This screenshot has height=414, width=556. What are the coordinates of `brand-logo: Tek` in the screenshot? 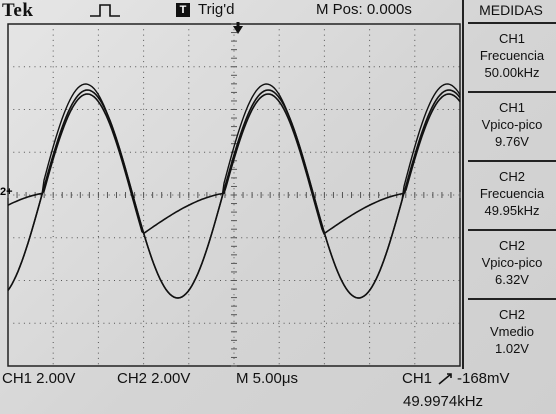 It's located at (18, 10).